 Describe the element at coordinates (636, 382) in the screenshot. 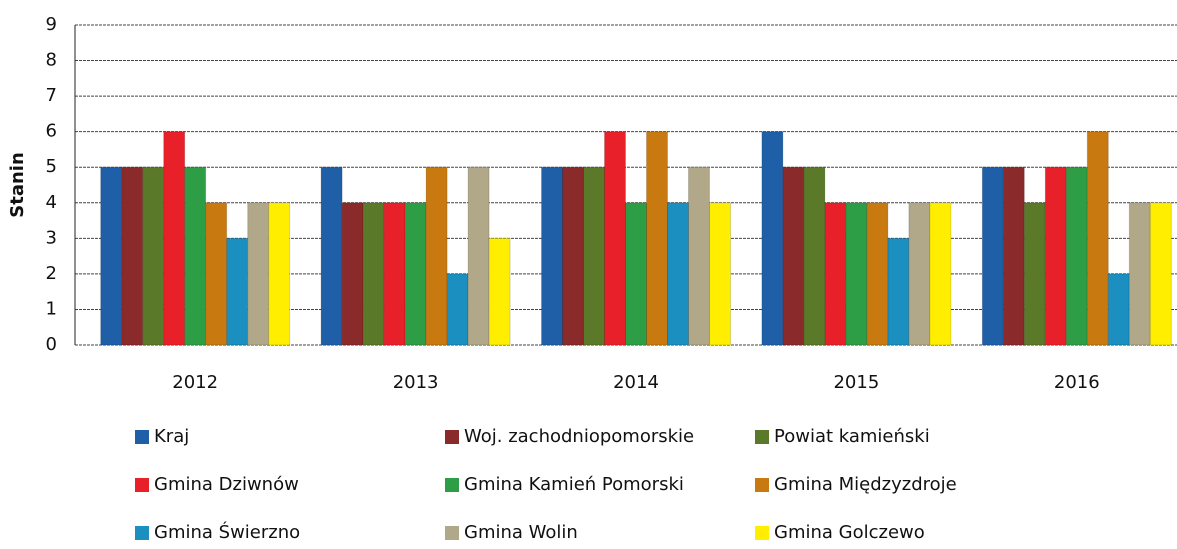

I see `x-tick-label: 2014` at that location.